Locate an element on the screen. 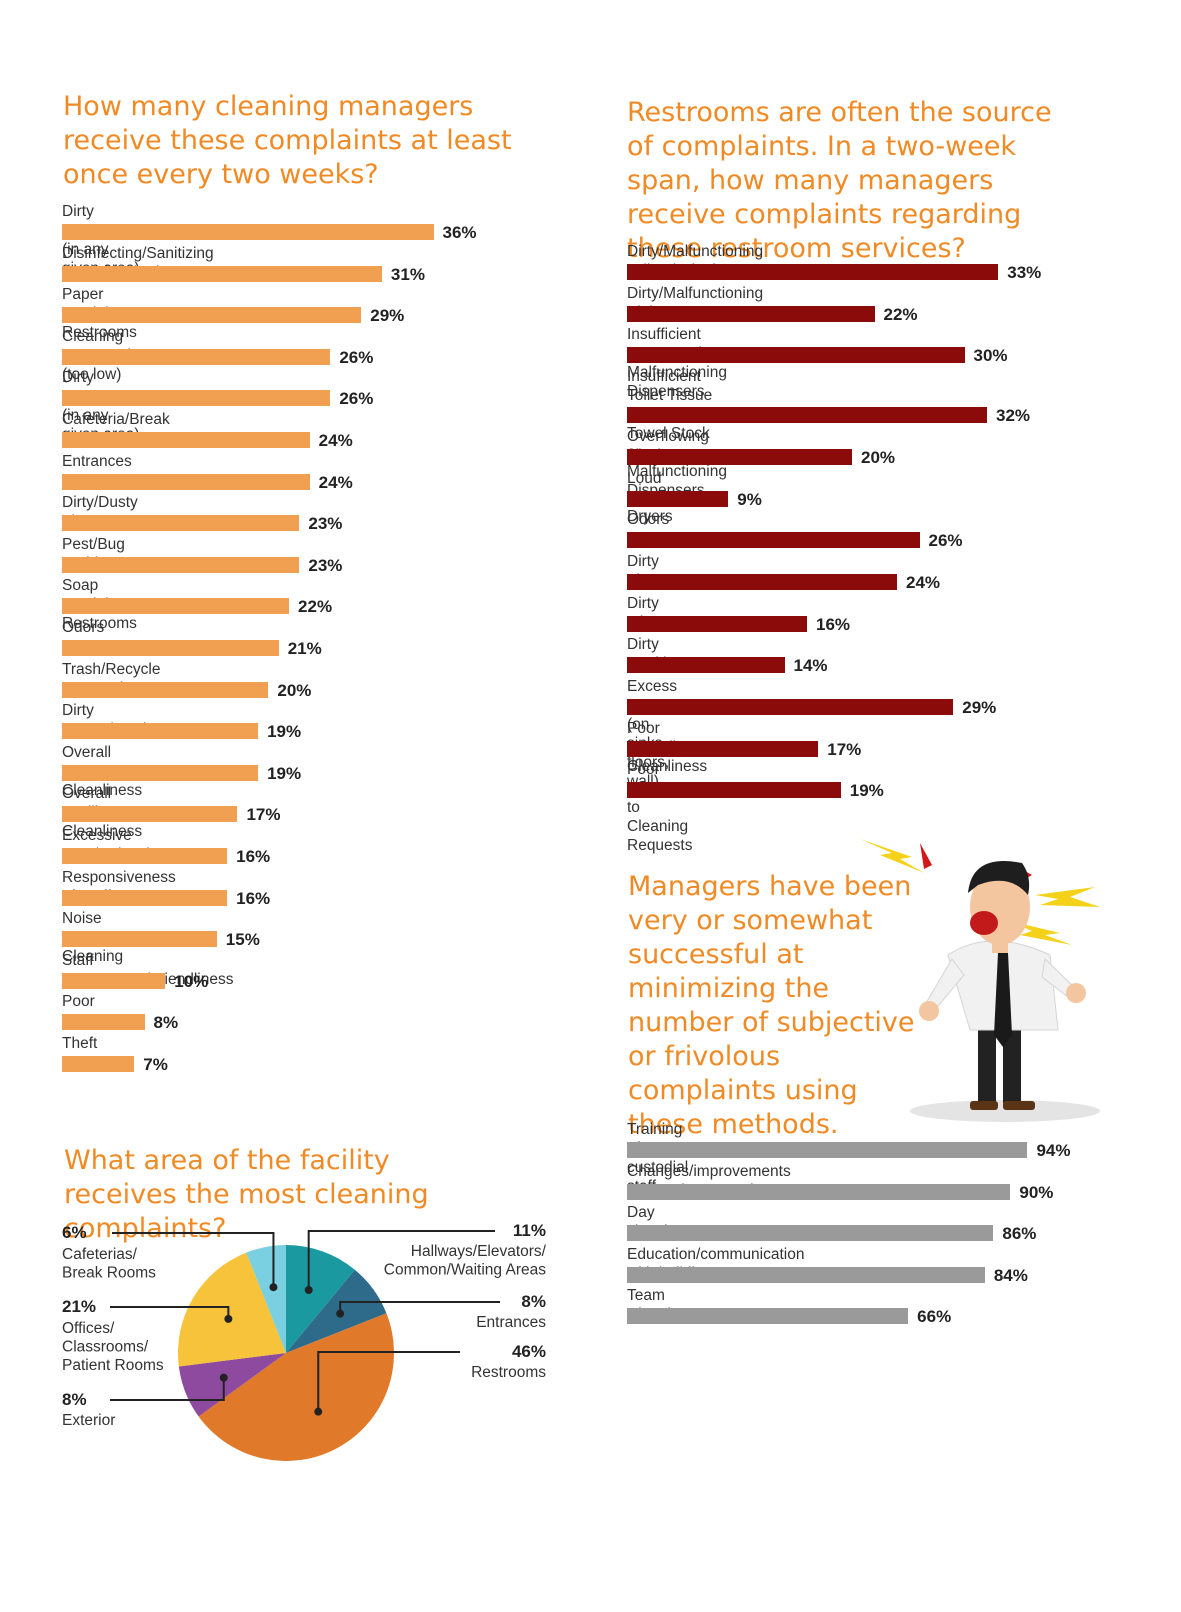  bar-value-label: 66% is located at coordinates (934, 1317).